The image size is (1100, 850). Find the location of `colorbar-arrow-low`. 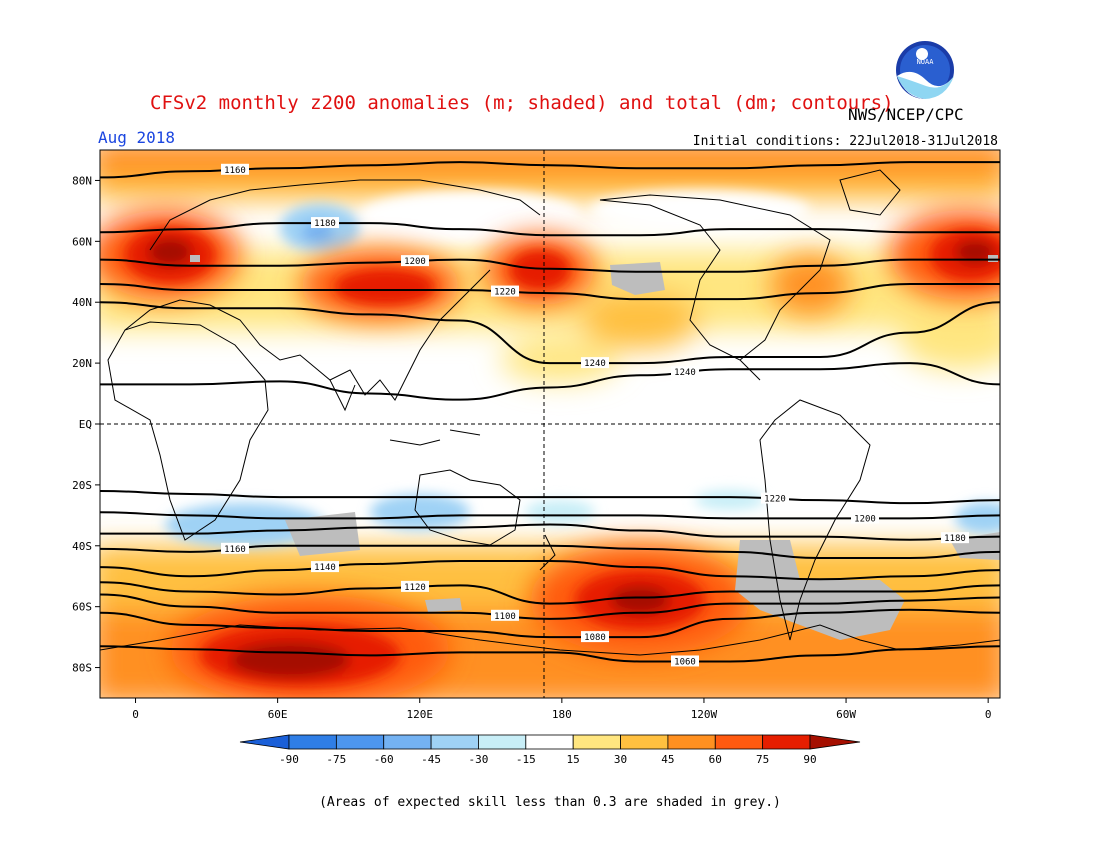

colorbar-arrow-low is located at coordinates (264, 742).